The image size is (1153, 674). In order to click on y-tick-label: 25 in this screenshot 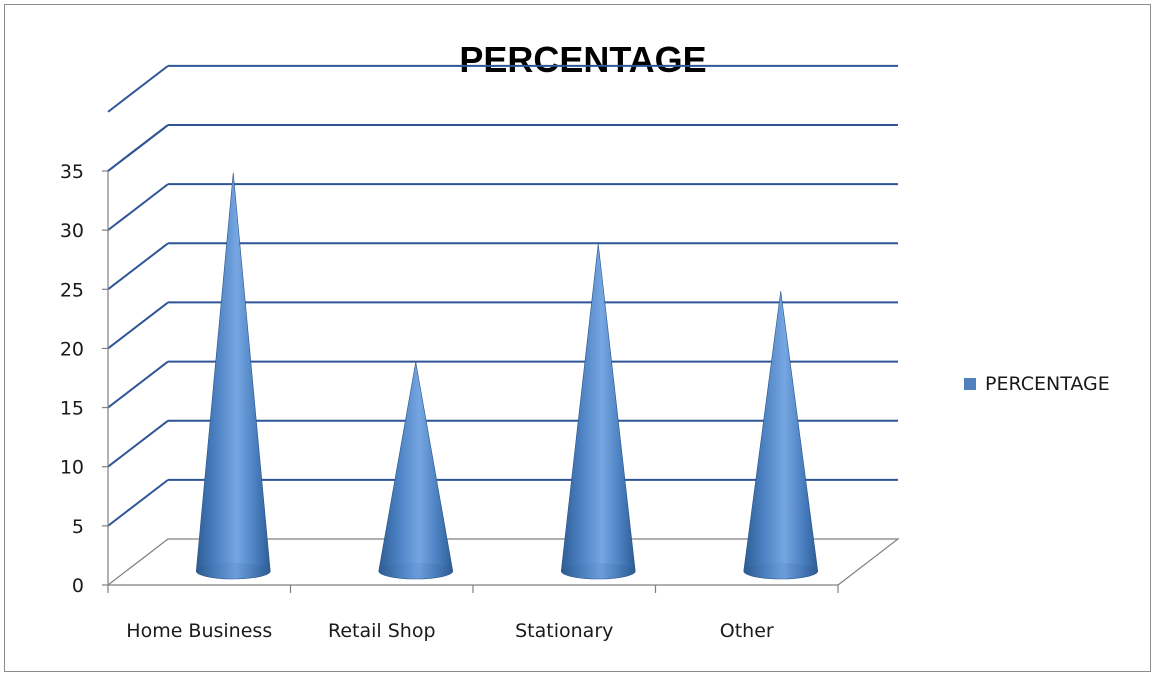, I will do `click(72, 290)`.